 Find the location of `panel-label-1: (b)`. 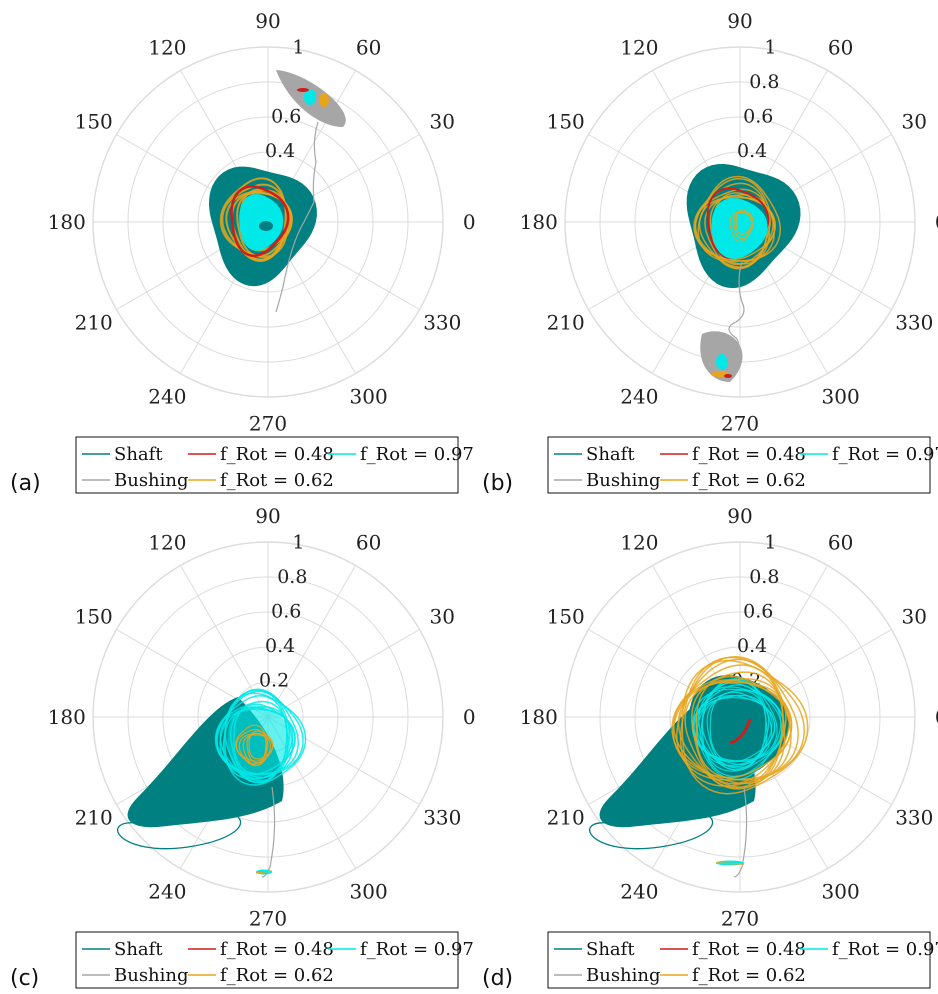

panel-label-1: (b) is located at coordinates (497, 483).